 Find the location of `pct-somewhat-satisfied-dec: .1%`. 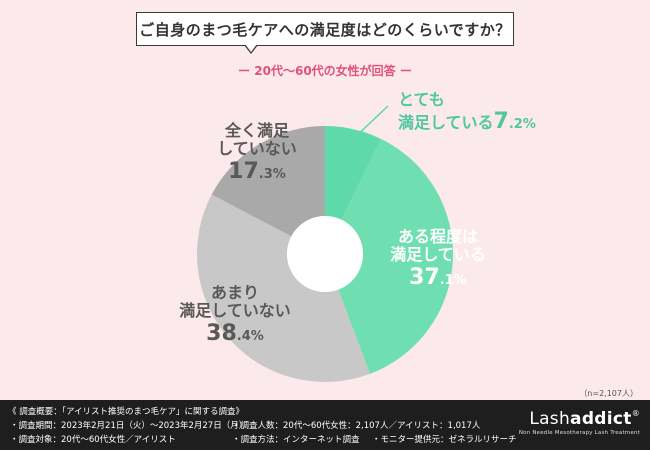

pct-somewhat-satisfied-dec: .1% is located at coordinates (453, 280).